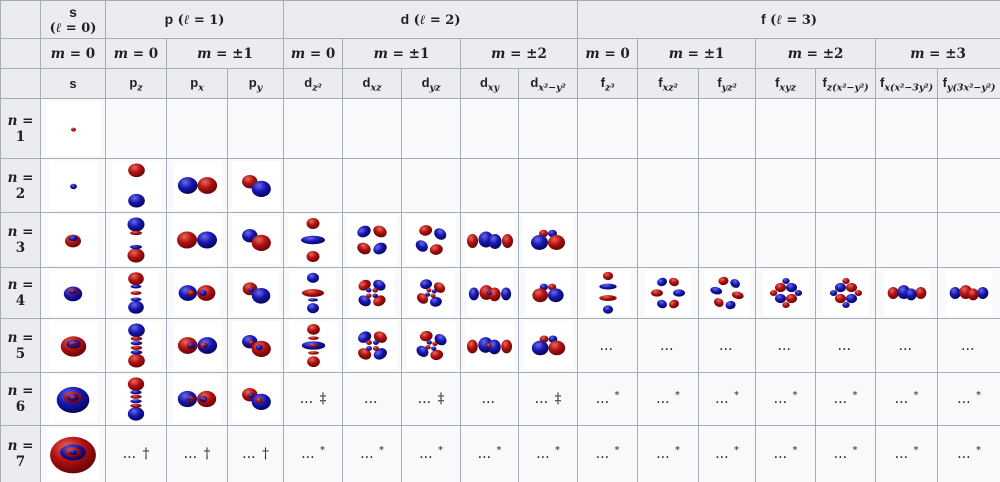 The height and width of the screenshot is (482, 1000). I want to click on orbital-image-4dyz, so click(431, 293).